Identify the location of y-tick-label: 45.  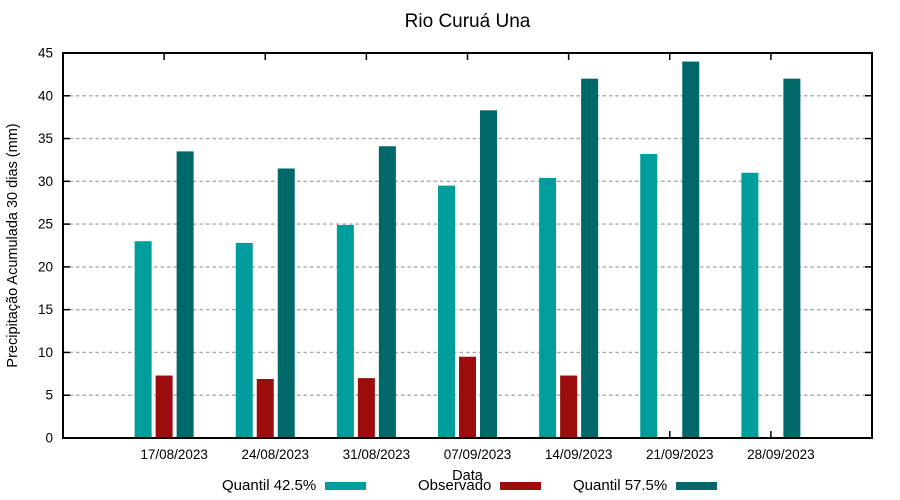
(45, 53).